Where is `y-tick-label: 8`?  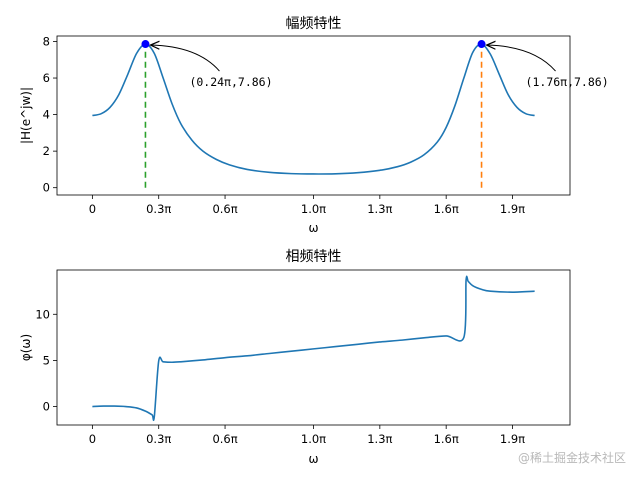 y-tick-label: 8 is located at coordinates (46, 41).